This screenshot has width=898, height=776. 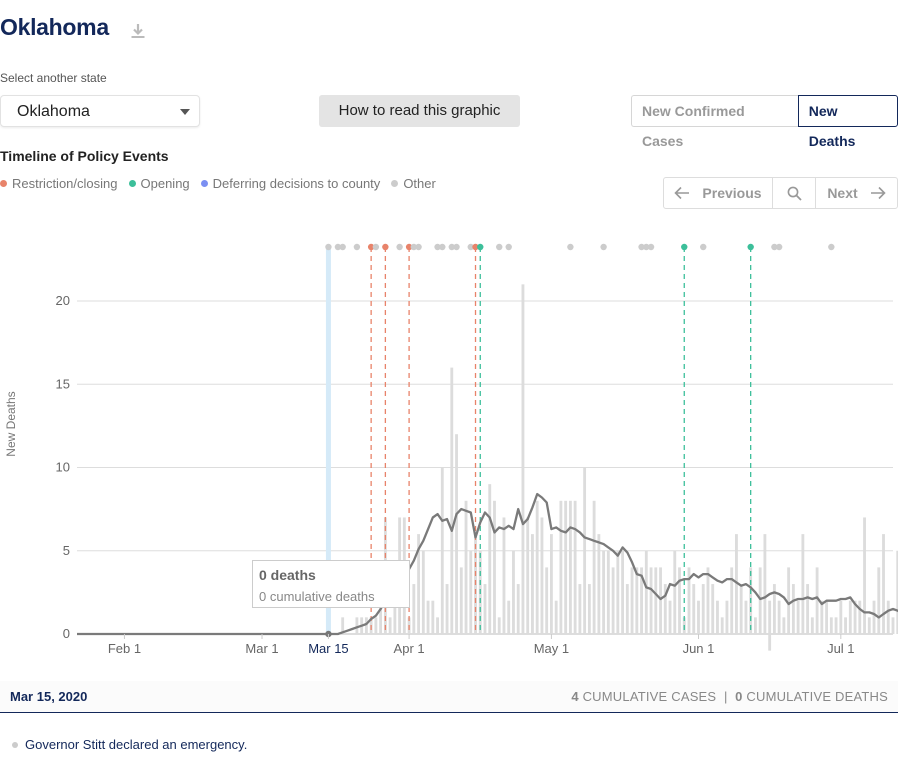 I want to click on cumulative-cases-count: 4, so click(x=575, y=696).